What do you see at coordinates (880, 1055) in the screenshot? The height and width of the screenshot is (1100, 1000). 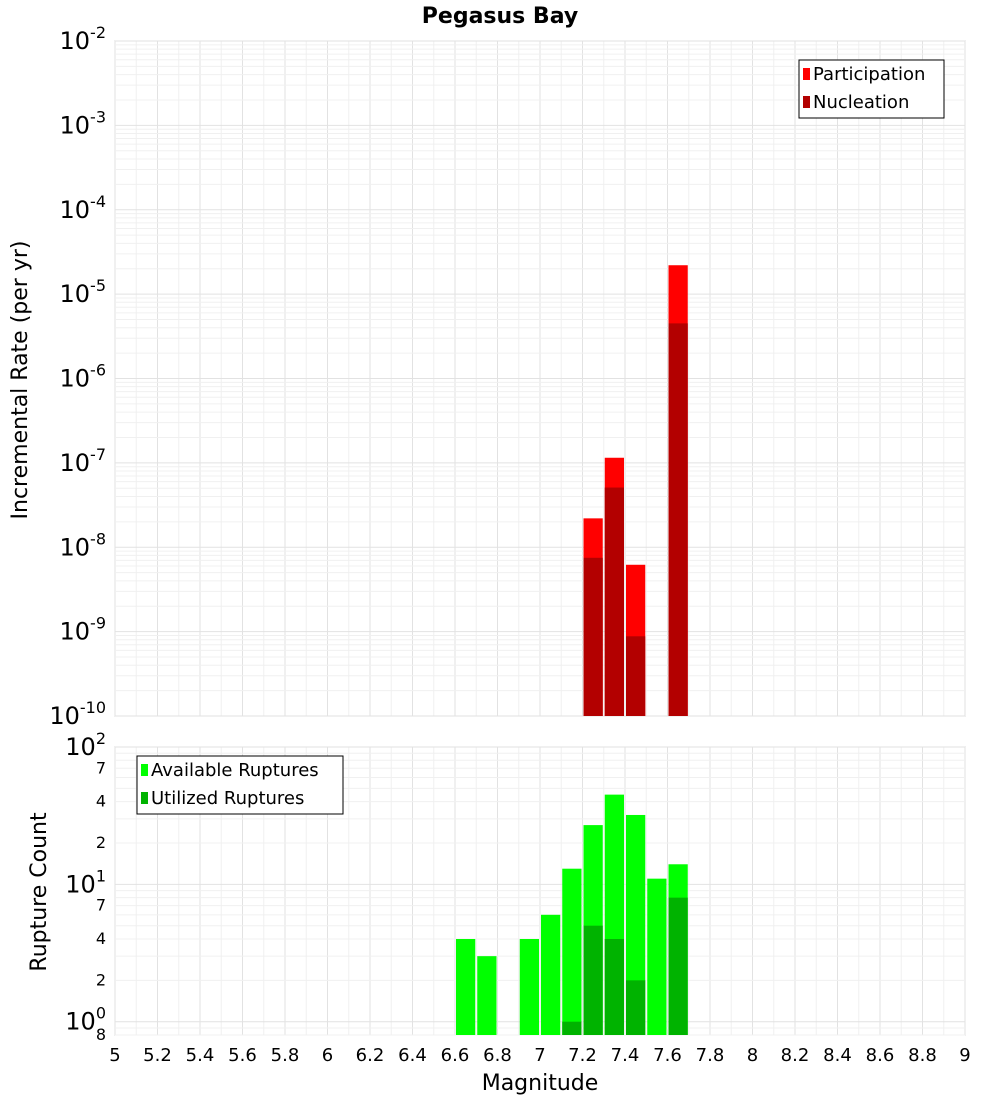 I see `x-tick-label: 8.6` at bounding box center [880, 1055].